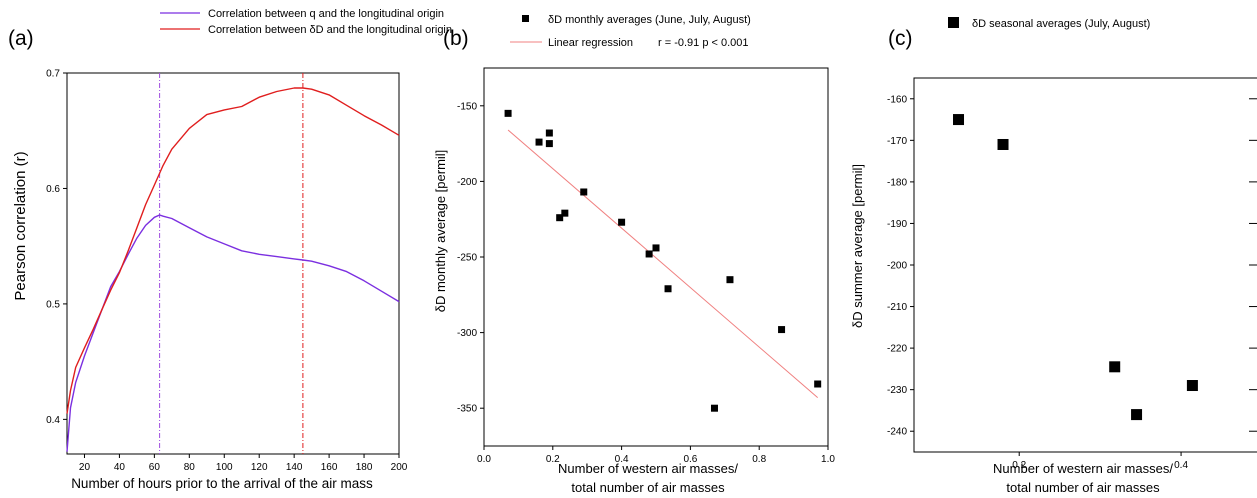  Describe the element at coordinates (224, 467) in the screenshot. I see `x-tick-label: 100` at that location.